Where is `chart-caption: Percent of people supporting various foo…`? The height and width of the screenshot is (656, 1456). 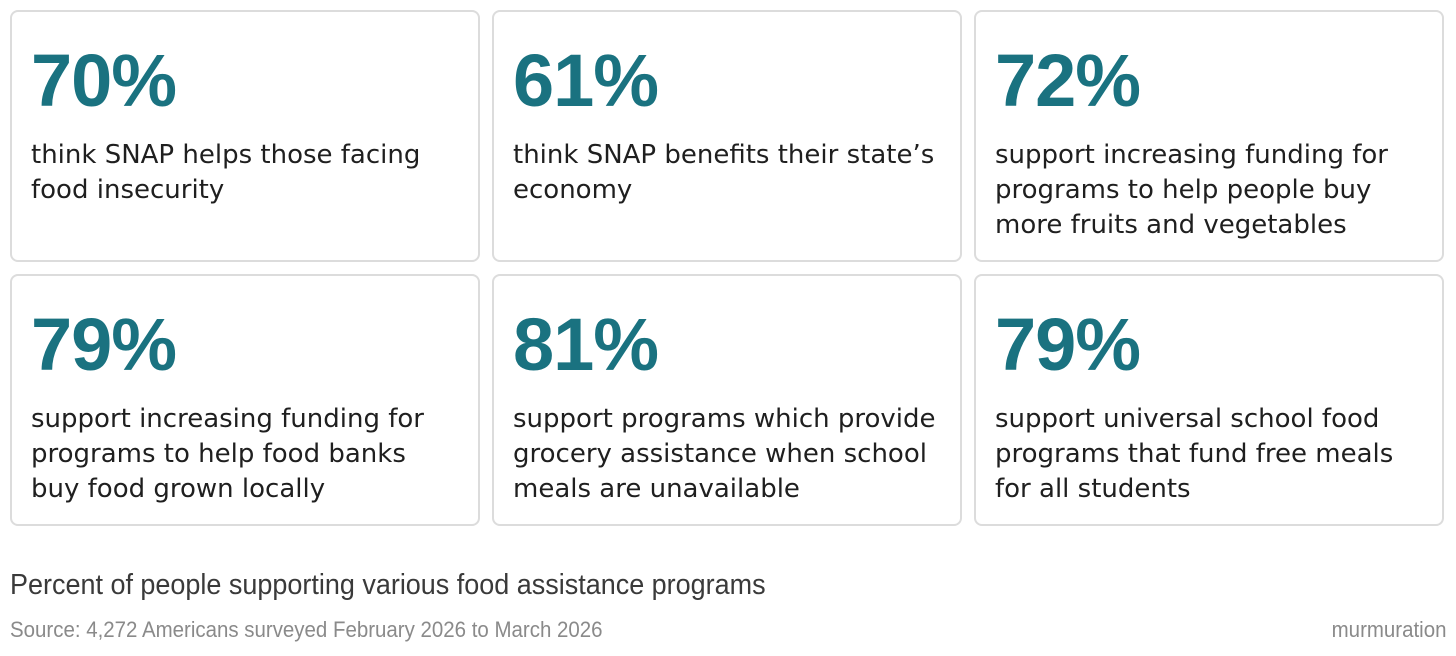 chart-caption: Percent of people supporting various foo… is located at coordinates (388, 585).